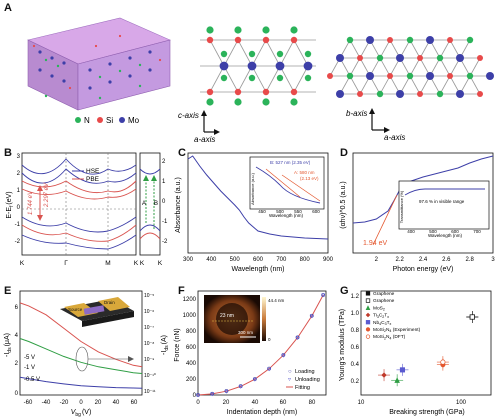 Image resolution: width=500 pixels, height=417 pixels. I want to click on legend-mo-label: Mo, so click(134, 120).